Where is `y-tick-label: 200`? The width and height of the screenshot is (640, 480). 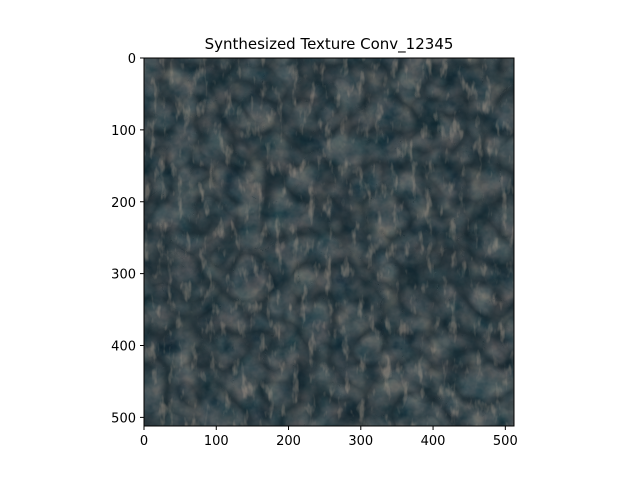
y-tick-label: 200 is located at coordinates (123, 203).